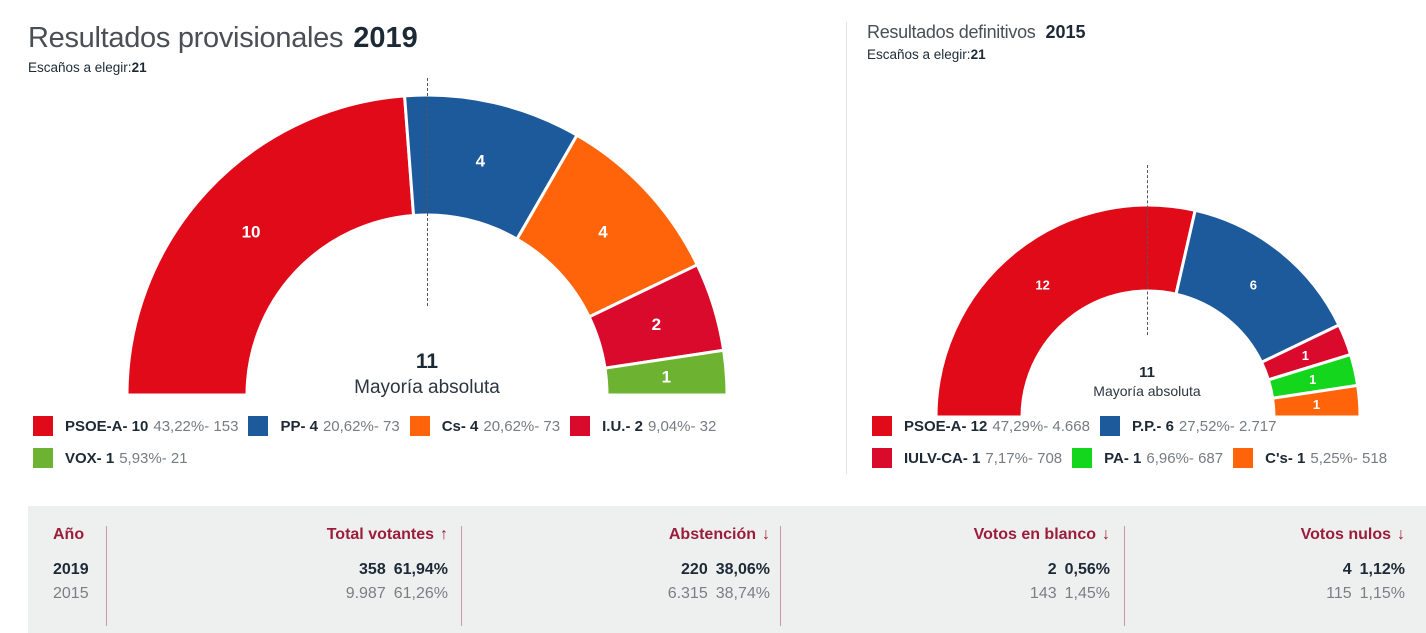  I want to click on legend-party-seats: C's- 1, so click(1285, 458).